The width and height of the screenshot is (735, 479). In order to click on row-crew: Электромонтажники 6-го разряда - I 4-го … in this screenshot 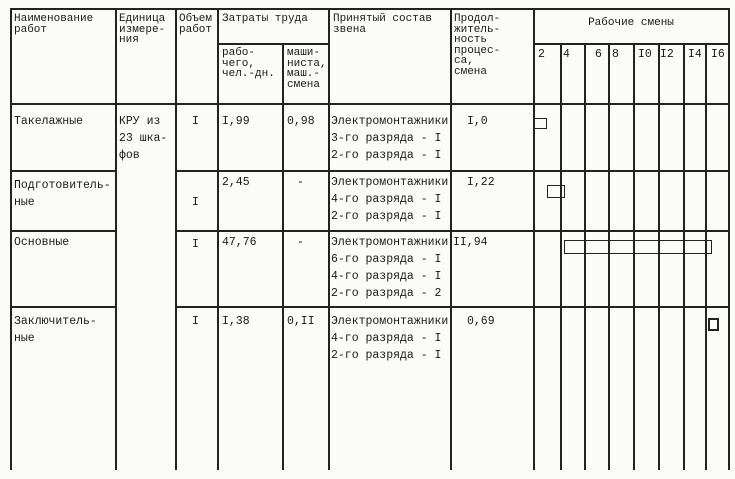, I will do `click(390, 268)`.